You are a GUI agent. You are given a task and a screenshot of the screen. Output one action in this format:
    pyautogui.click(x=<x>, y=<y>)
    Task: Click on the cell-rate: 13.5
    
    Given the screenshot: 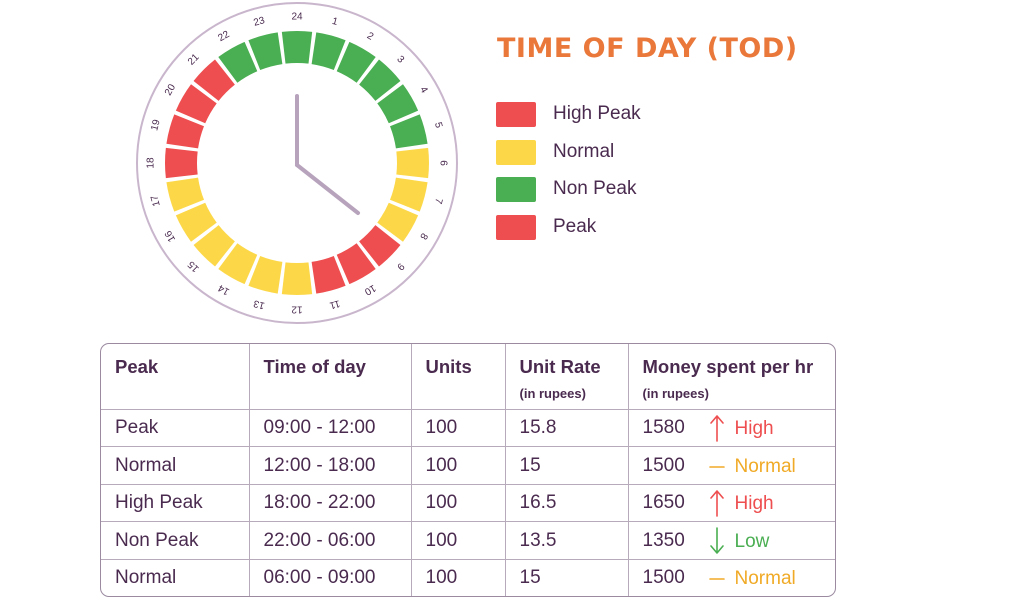 What is the action you would take?
    pyautogui.click(x=566, y=540)
    